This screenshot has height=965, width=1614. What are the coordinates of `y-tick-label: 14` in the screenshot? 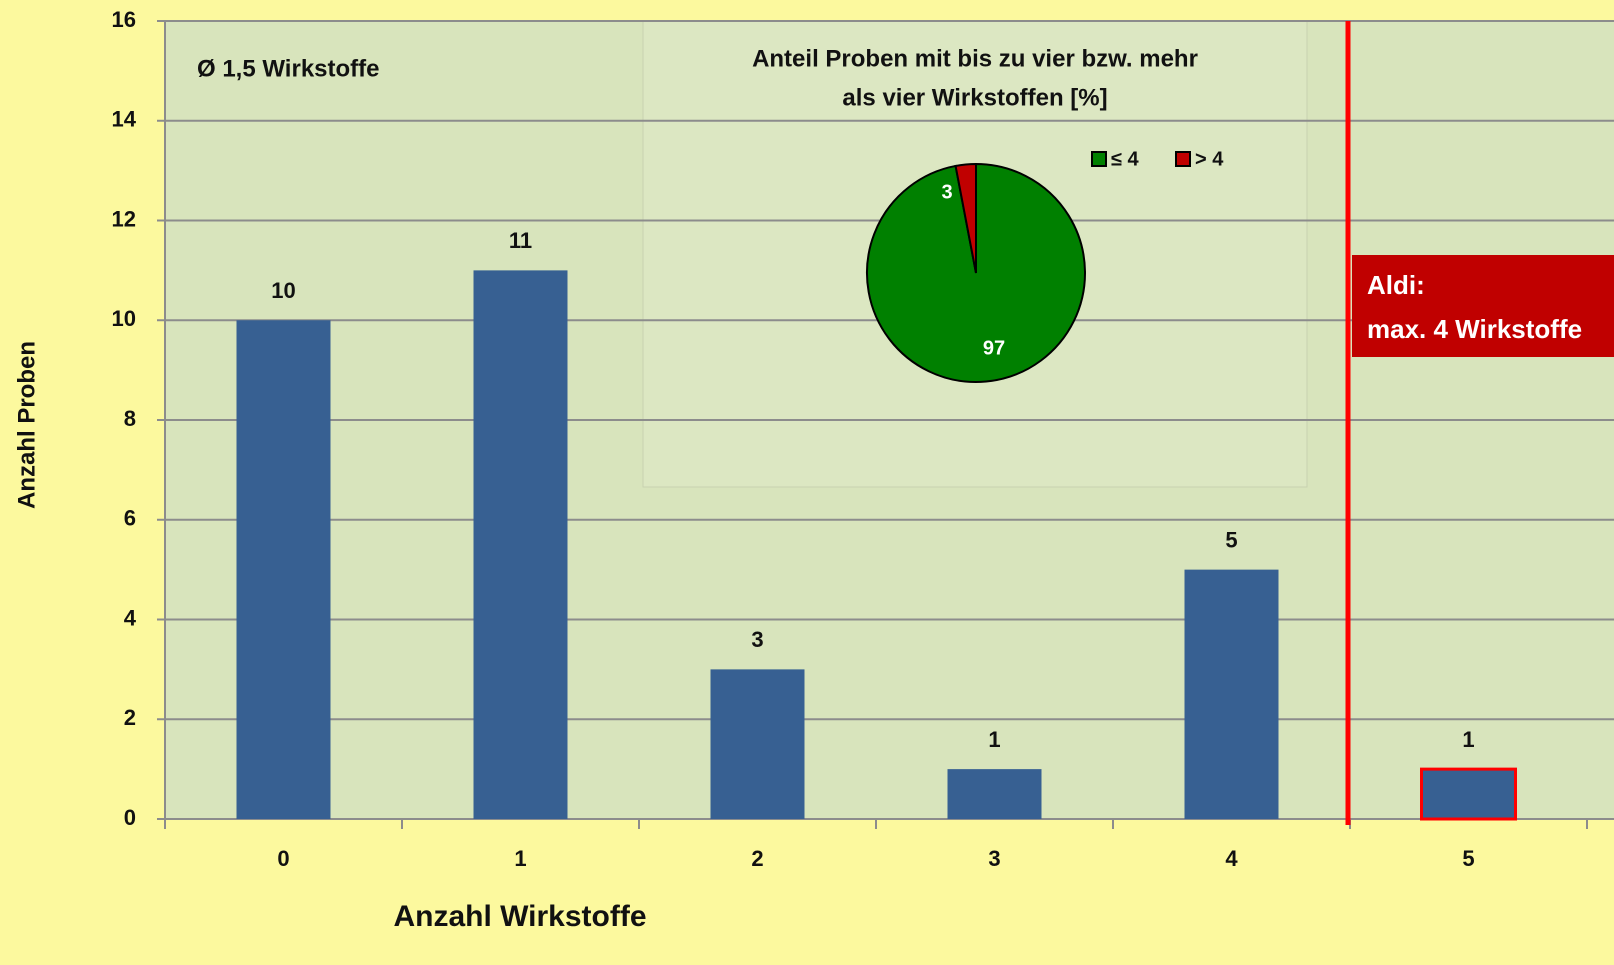 It's located at (124, 119).